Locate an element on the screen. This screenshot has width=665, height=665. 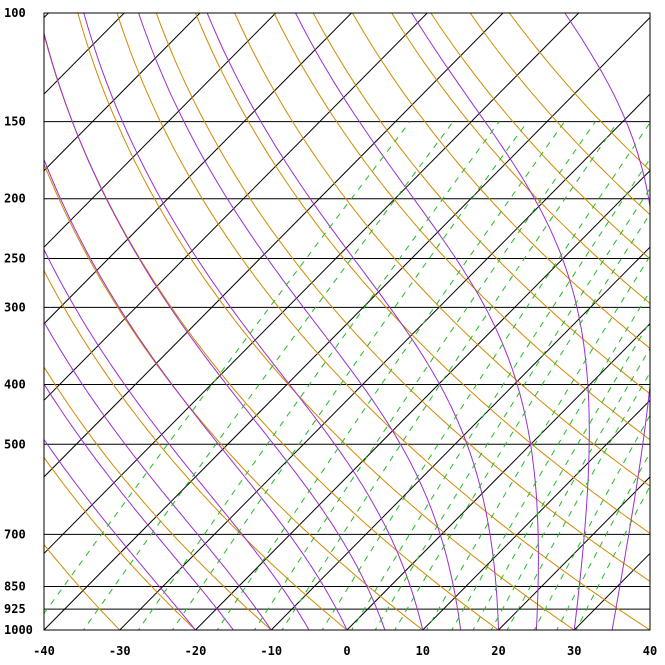
pressure-label-850: 850 is located at coordinates (15, 586).